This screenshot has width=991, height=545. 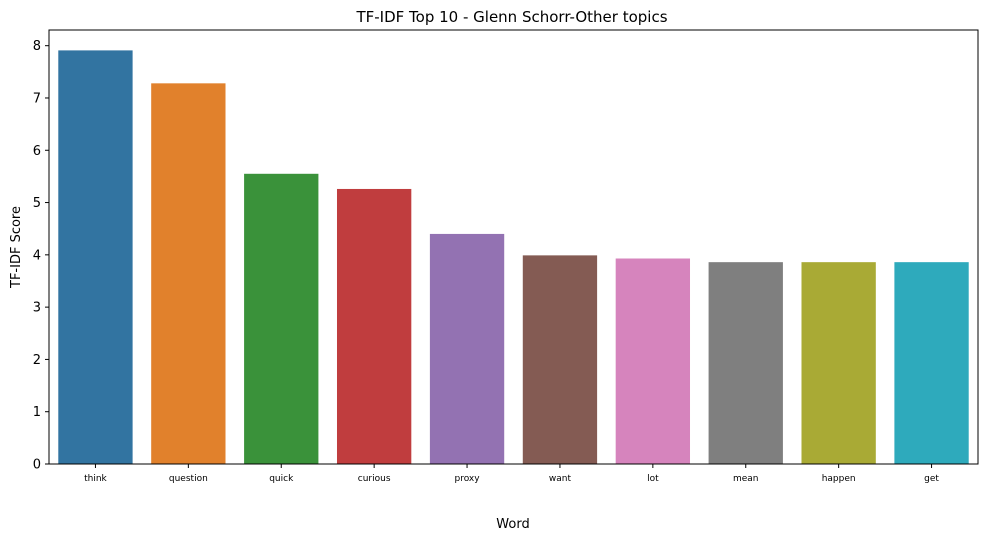 What do you see at coordinates (838, 363) in the screenshot?
I see `bar-happen` at bounding box center [838, 363].